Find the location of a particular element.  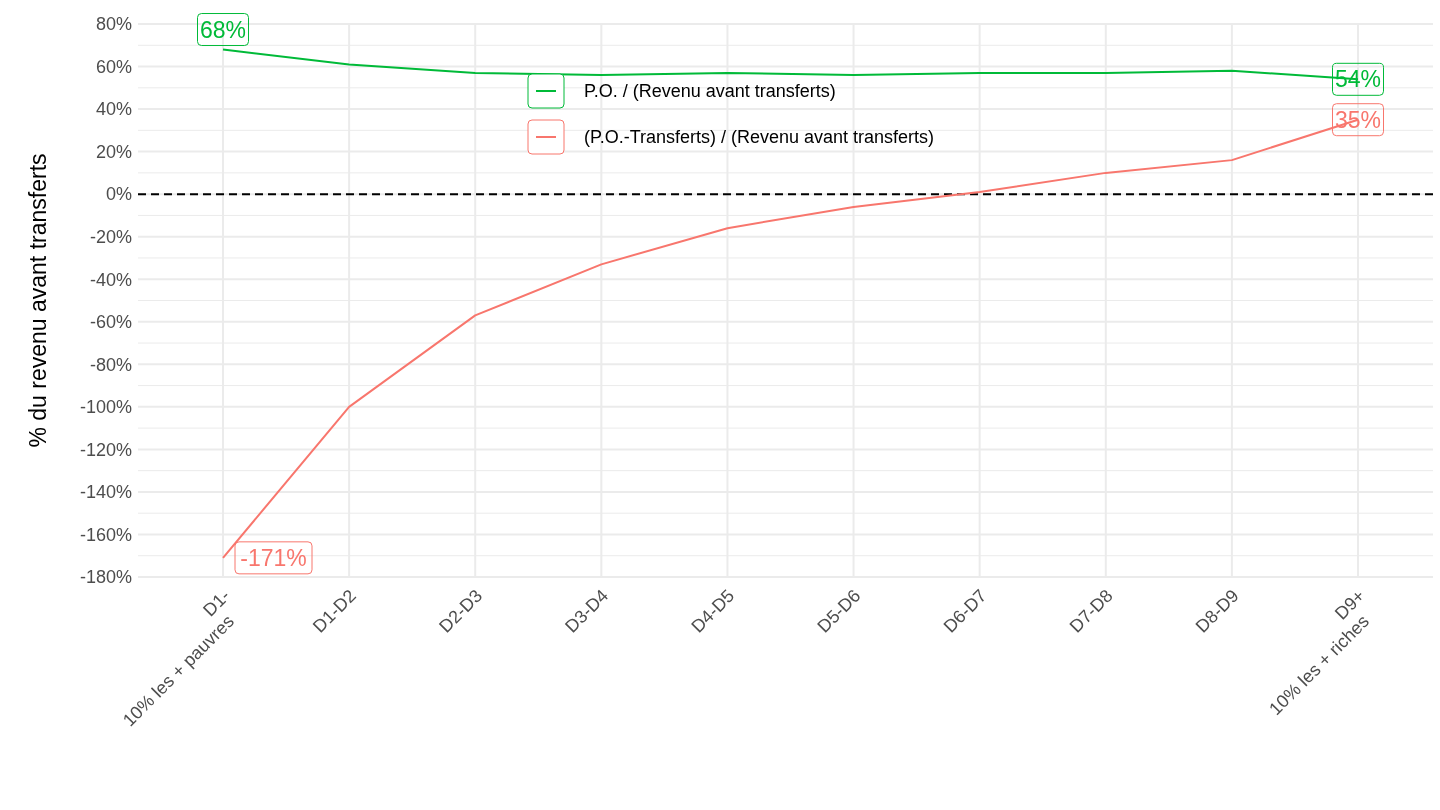

data-label: -171% is located at coordinates (273, 557).